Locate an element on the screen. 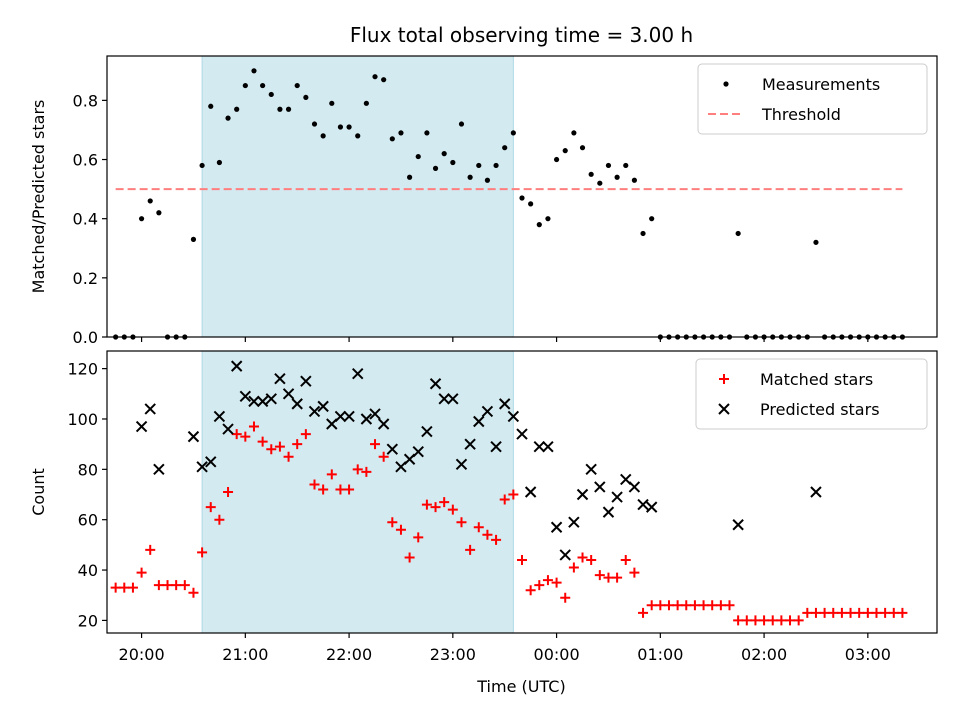  chart-title: Flux total observing time = 3.00 h is located at coordinates (521, 35).